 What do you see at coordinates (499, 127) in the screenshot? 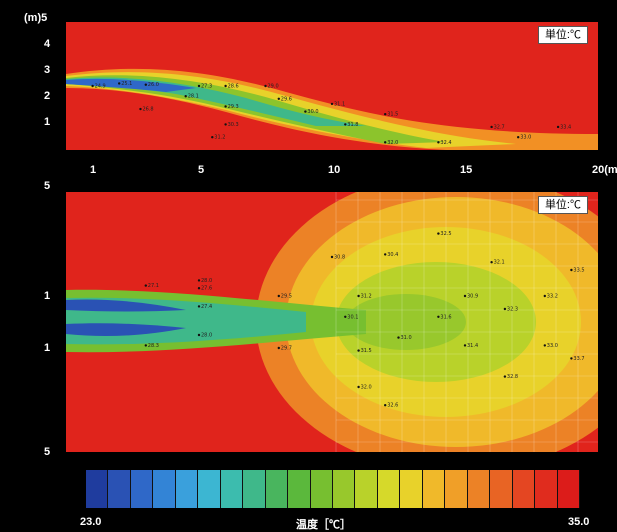
I see `measurement-label: 32.7` at bounding box center [499, 127].